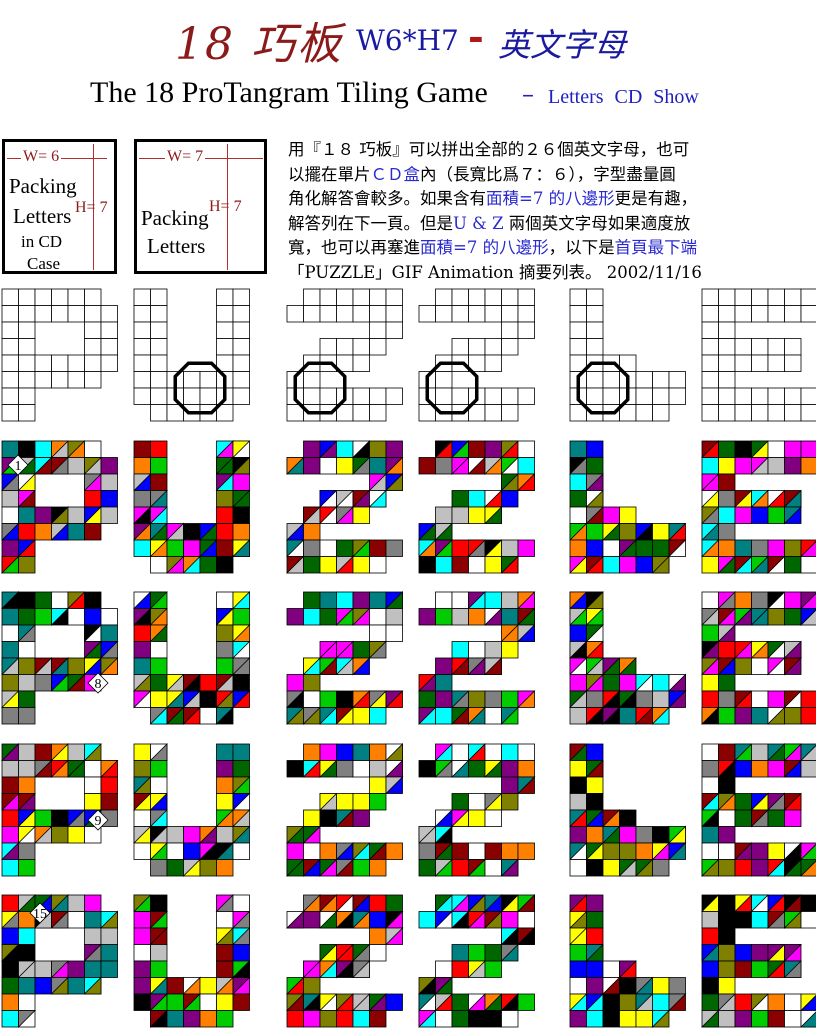  Describe the element at coordinates (759, 810) in the screenshot. I see `letter-solution-e` at that location.